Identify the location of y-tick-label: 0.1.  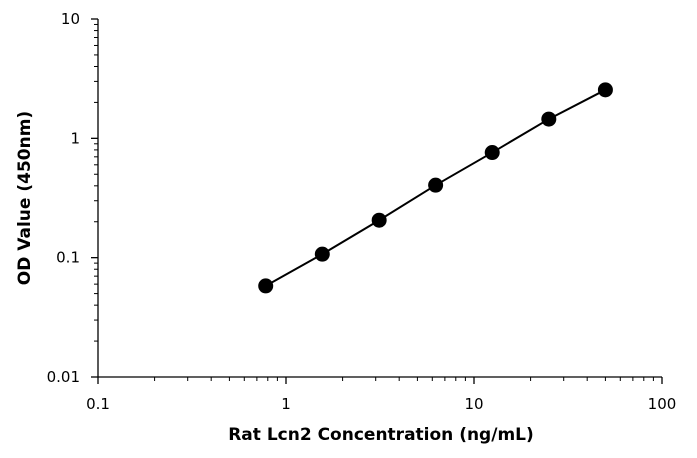
(68, 258).